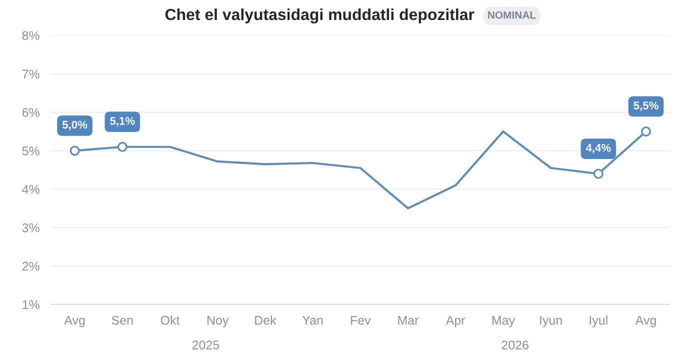 The width and height of the screenshot is (680, 354). What do you see at coordinates (408, 320) in the screenshot?
I see `x-tick-label: Mar` at bounding box center [408, 320].